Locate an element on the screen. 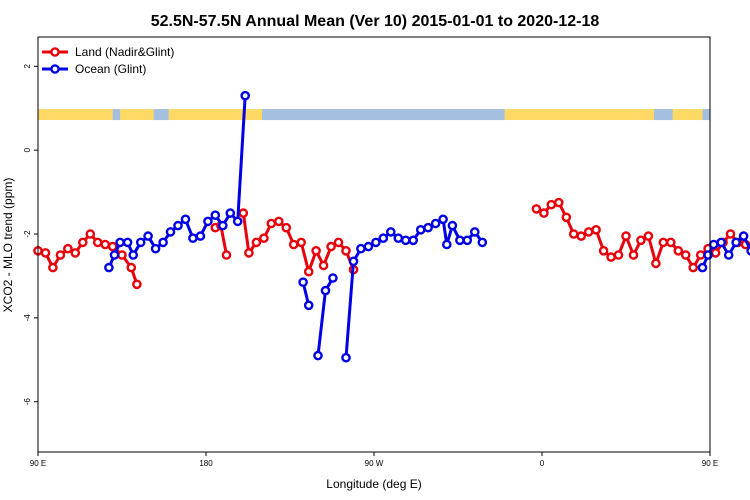  legend-marker-land is located at coordinates (55, 52).